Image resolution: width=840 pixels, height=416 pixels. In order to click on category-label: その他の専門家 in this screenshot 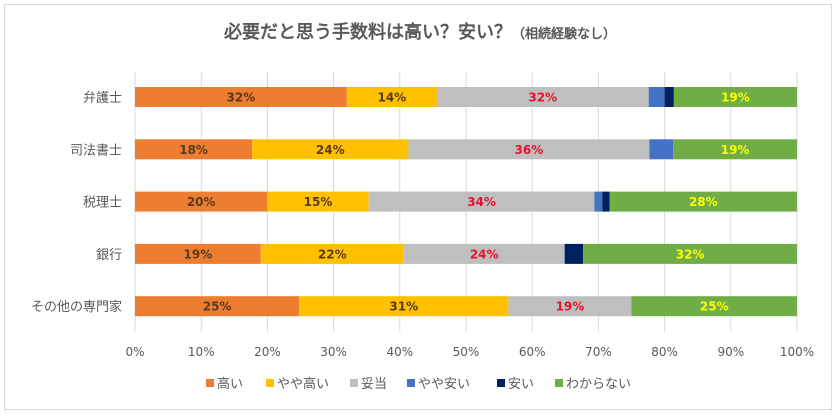, I will do `click(76, 307)`.